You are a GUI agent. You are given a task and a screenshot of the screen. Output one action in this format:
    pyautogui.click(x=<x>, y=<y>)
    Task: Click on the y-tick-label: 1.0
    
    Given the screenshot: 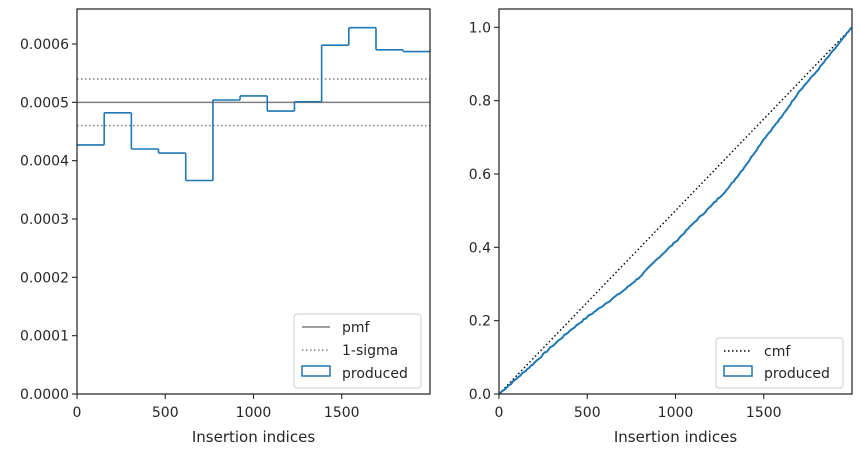 What is the action you would take?
    pyautogui.click(x=480, y=28)
    